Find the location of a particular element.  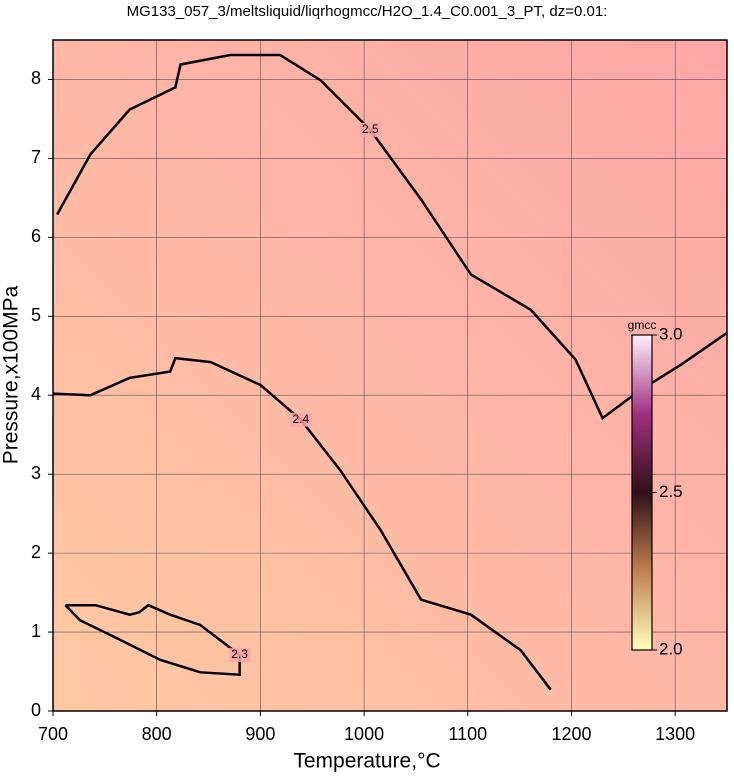

contour-label: 2.3 is located at coordinates (239, 654).